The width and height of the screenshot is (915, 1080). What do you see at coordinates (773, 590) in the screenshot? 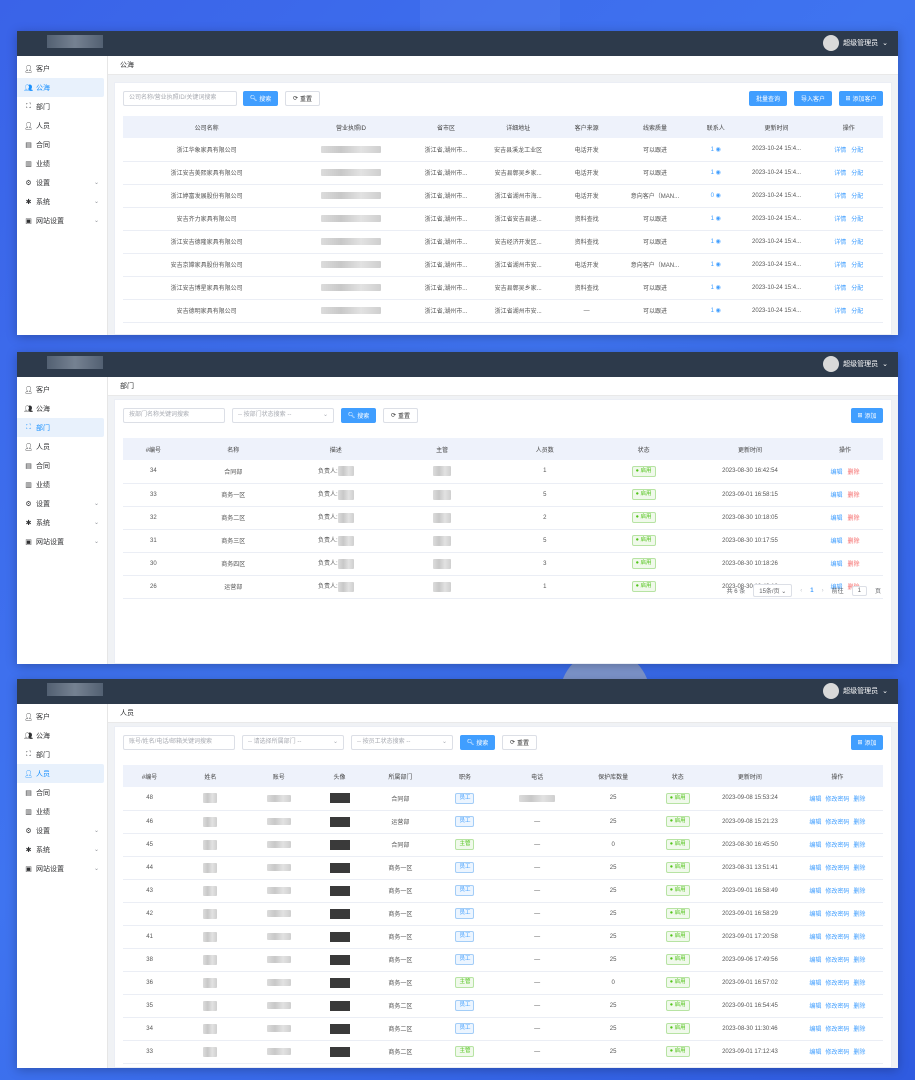
I see `page-size-select: 15条/页 ⌄` at bounding box center [773, 590].